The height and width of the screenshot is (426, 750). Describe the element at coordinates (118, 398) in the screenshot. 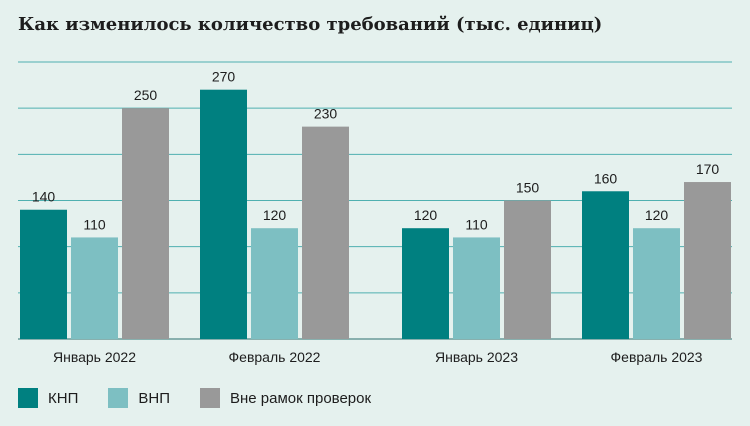

I see `legend-swatch-vnp` at that location.